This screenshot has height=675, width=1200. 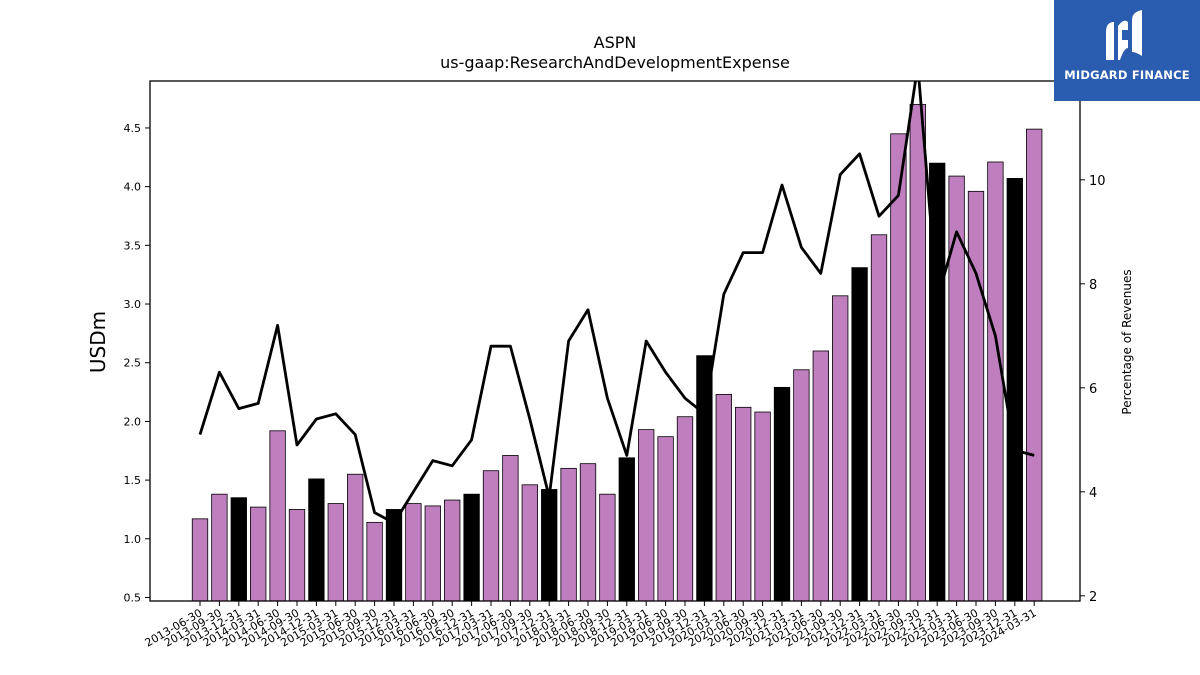 What do you see at coordinates (133, 128) in the screenshot?
I see `y-tick-label: 4.5` at bounding box center [133, 128].